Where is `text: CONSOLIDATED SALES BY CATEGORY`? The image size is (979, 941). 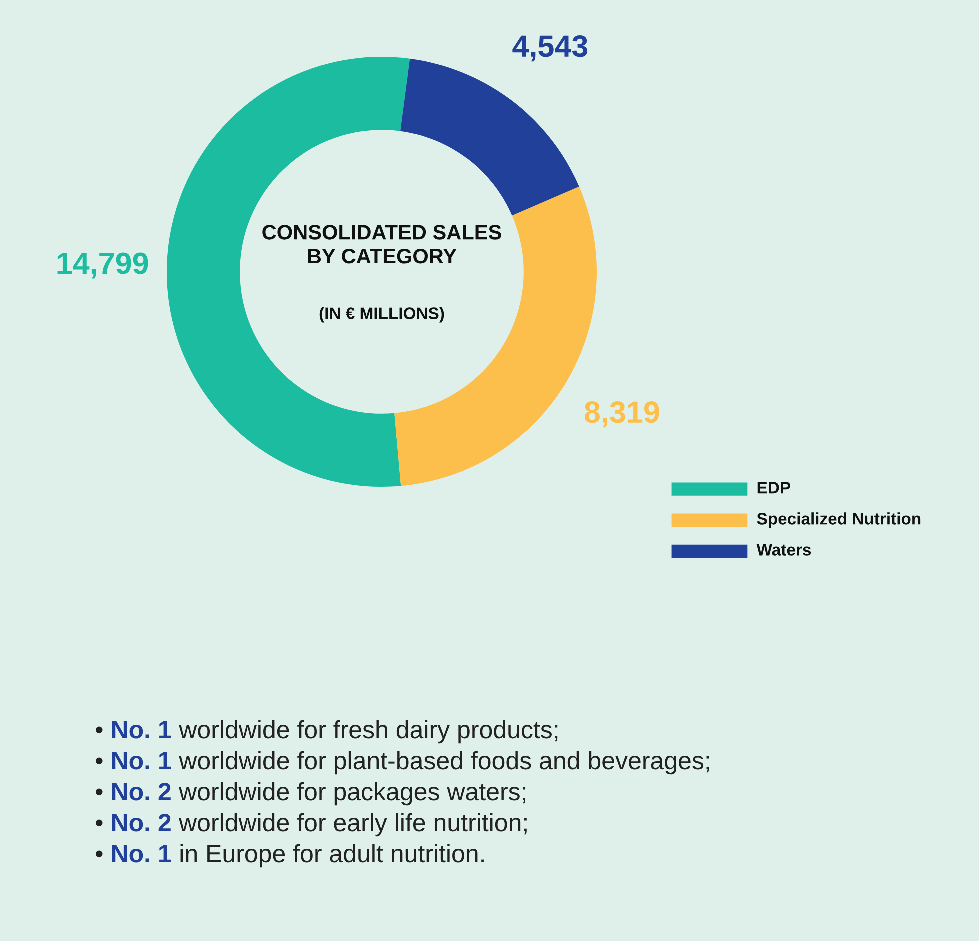 text: CONSOLIDATED SALES BY CATEGORY is located at coordinates (382, 244).